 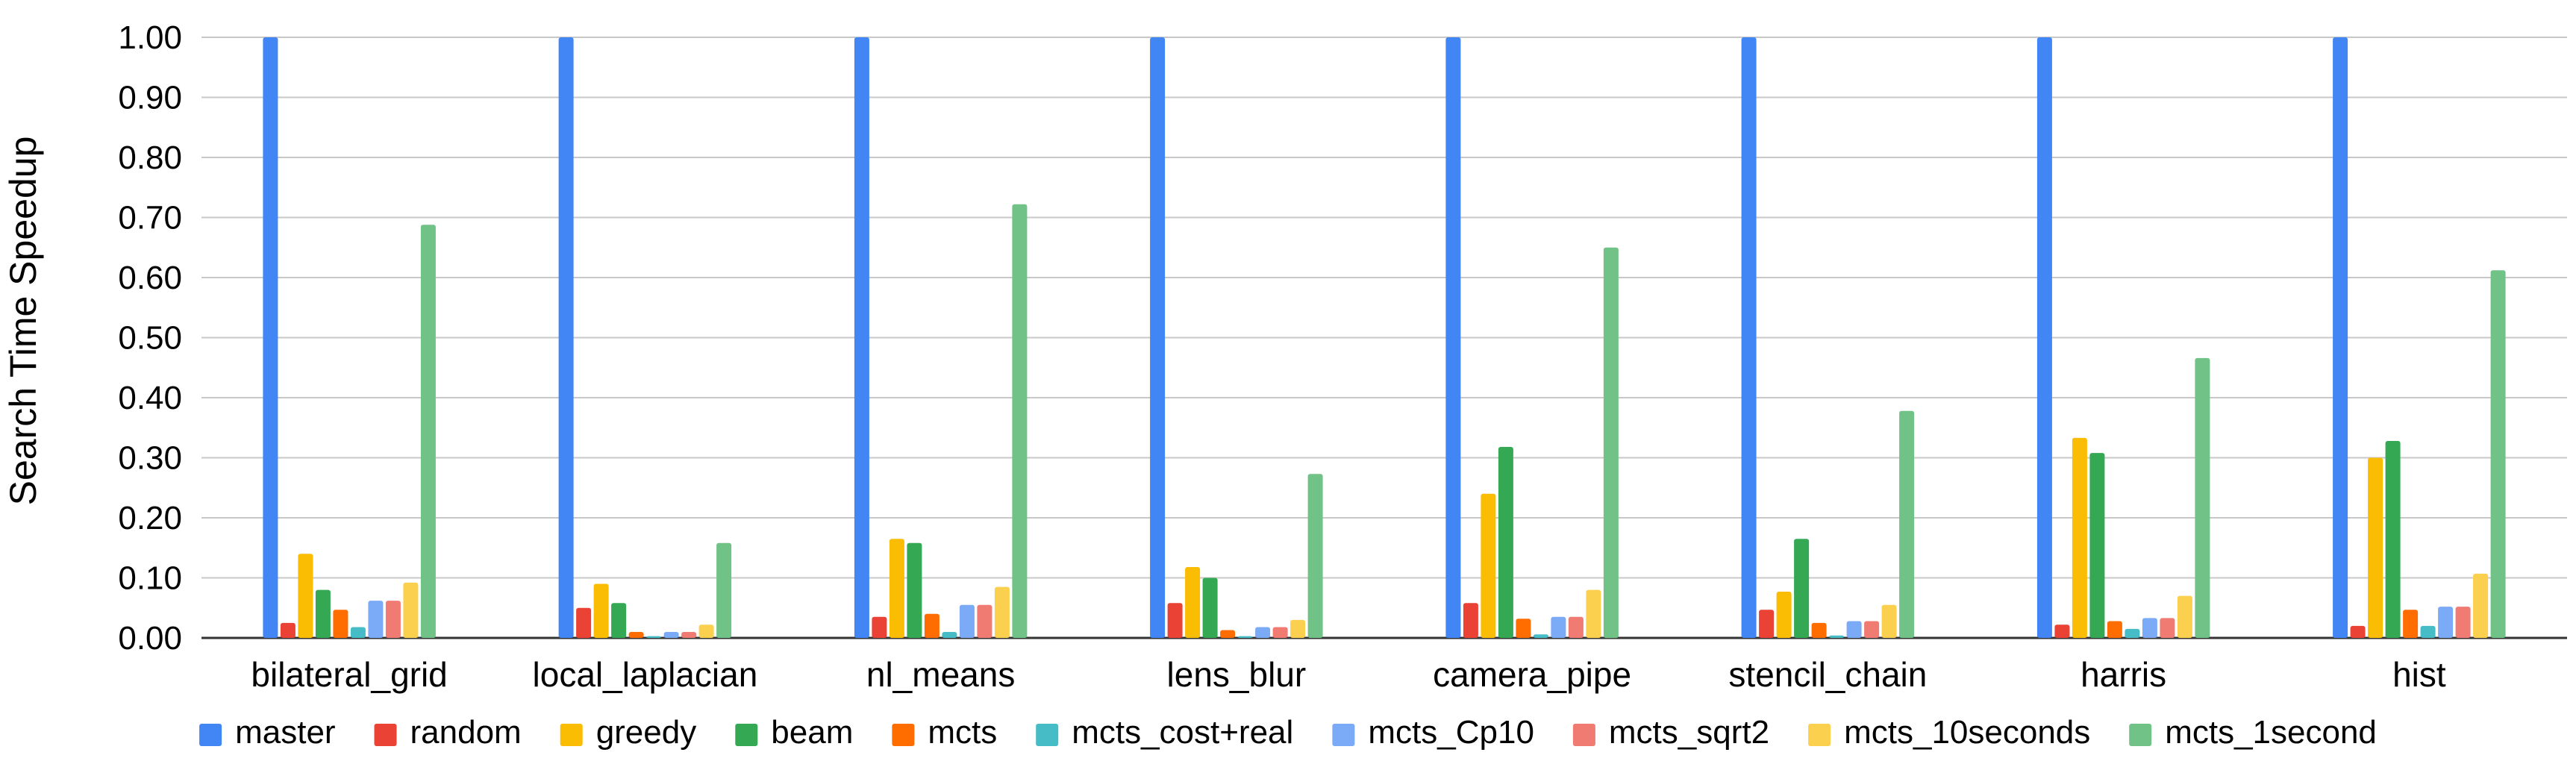 I want to click on bar-mcts_sqrt2-lens_blur, so click(x=1280, y=632).